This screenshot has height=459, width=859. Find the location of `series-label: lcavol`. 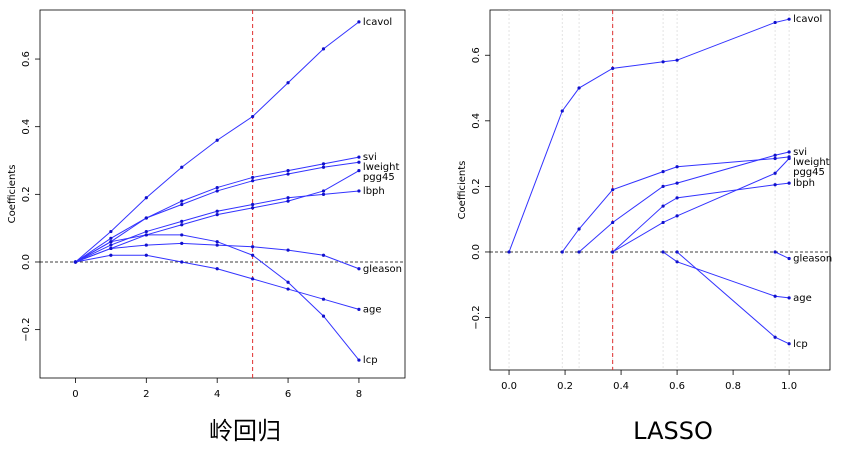

series-label: lcavol is located at coordinates (807, 19).